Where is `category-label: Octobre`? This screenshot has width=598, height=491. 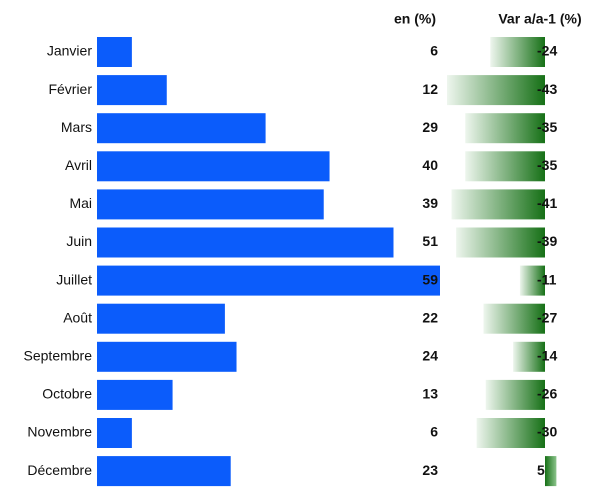 category-label: Octobre is located at coordinates (67, 394).